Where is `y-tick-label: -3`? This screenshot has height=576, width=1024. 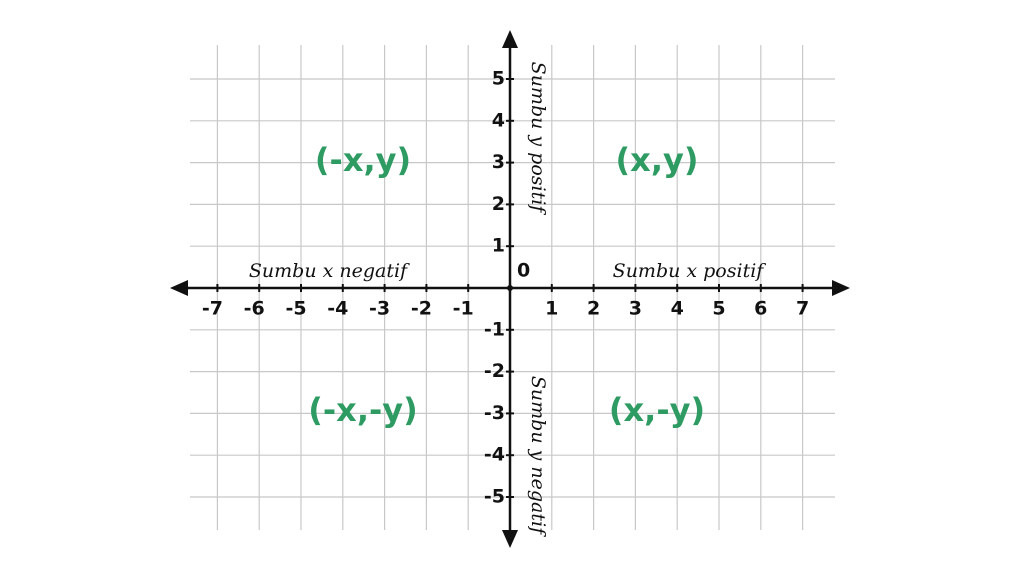
y-tick-label: -3 is located at coordinates (494, 413).